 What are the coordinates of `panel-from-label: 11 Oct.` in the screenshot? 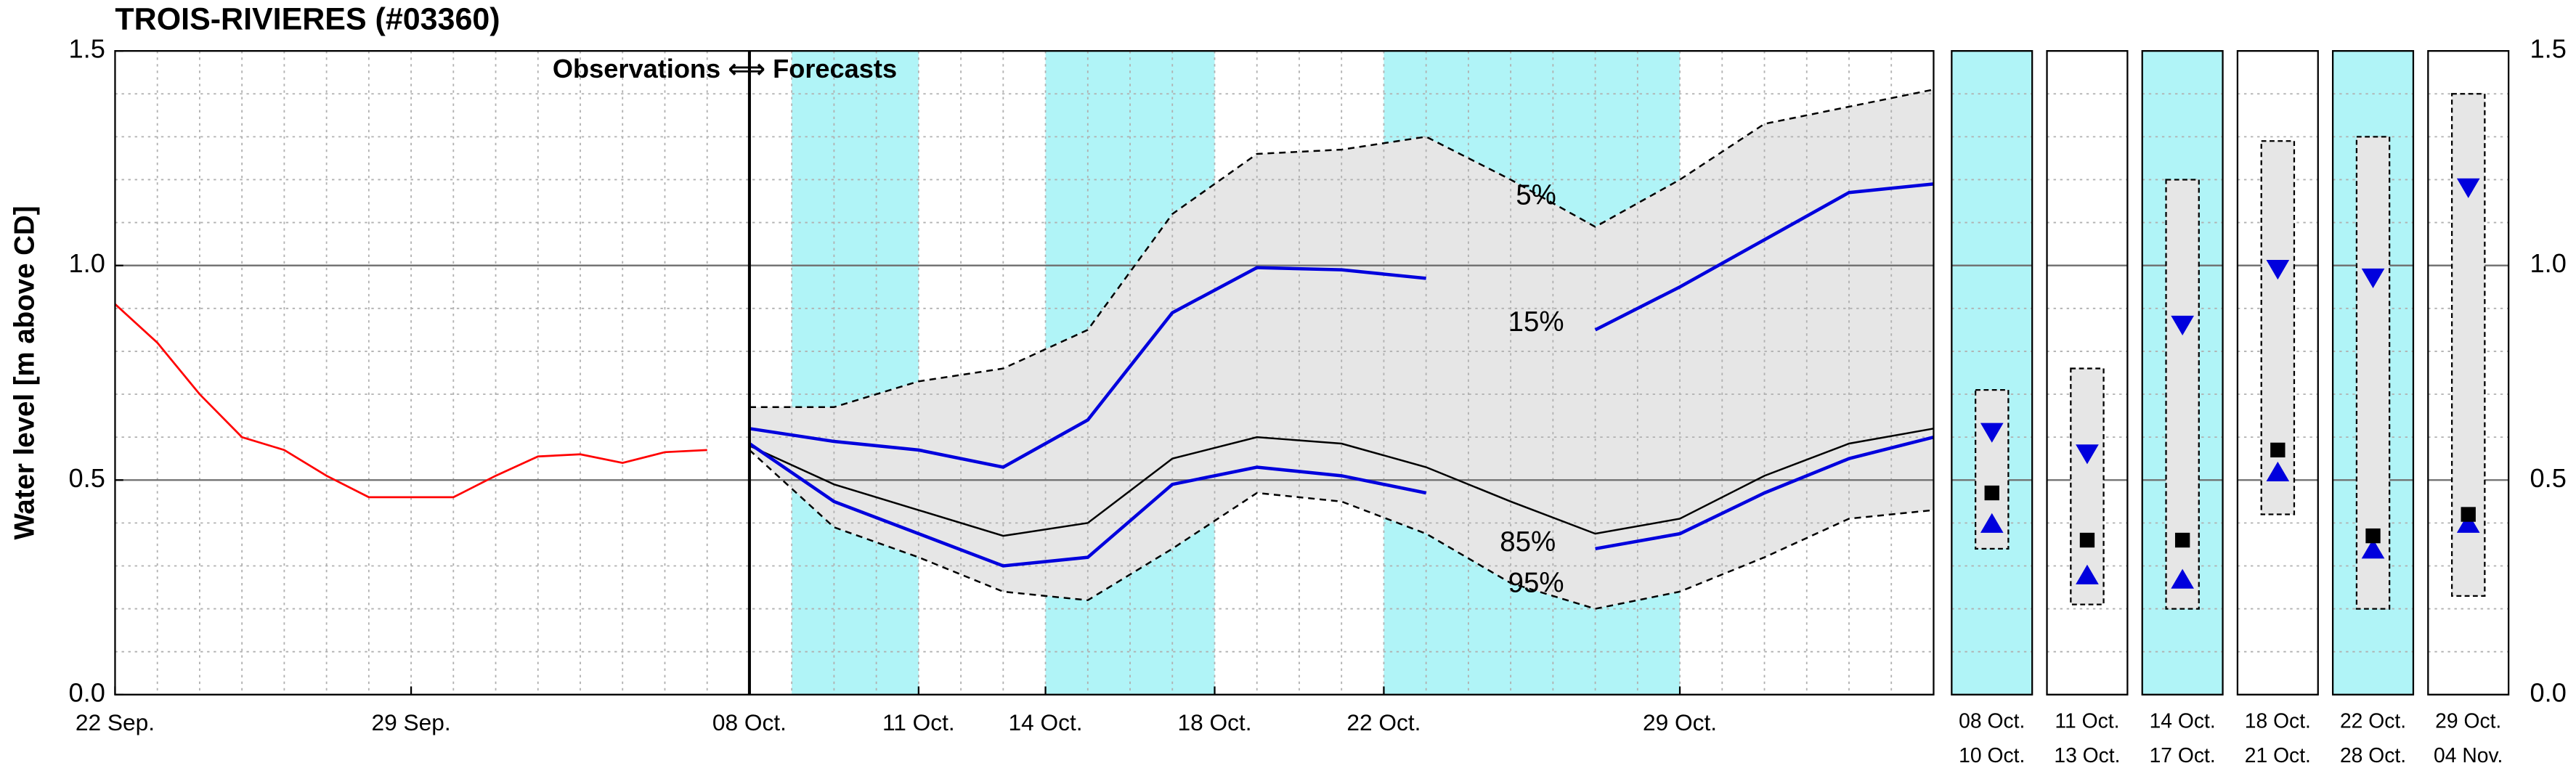 It's located at (2087, 721).